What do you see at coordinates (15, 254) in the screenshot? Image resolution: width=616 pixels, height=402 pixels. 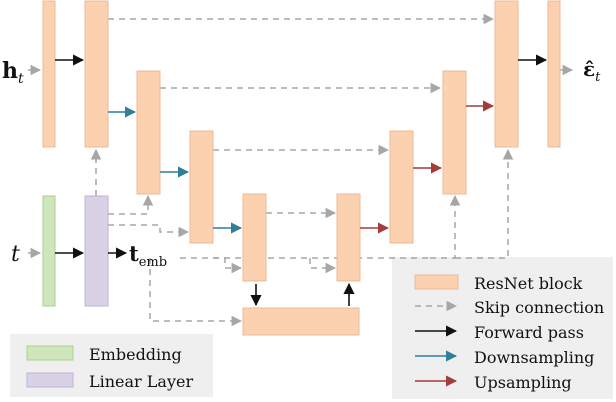 I see `t-label: t` at bounding box center [15, 254].